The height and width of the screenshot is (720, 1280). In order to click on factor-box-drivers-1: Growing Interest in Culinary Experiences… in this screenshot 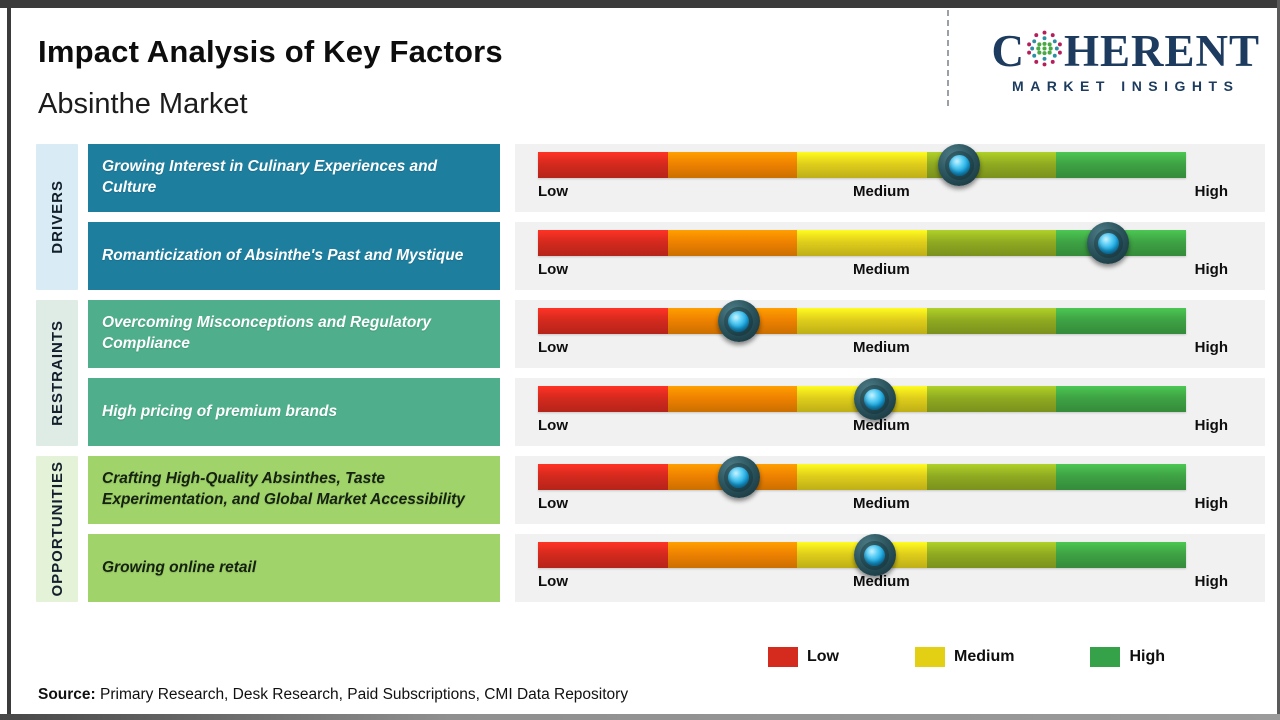, I will do `click(294, 178)`.